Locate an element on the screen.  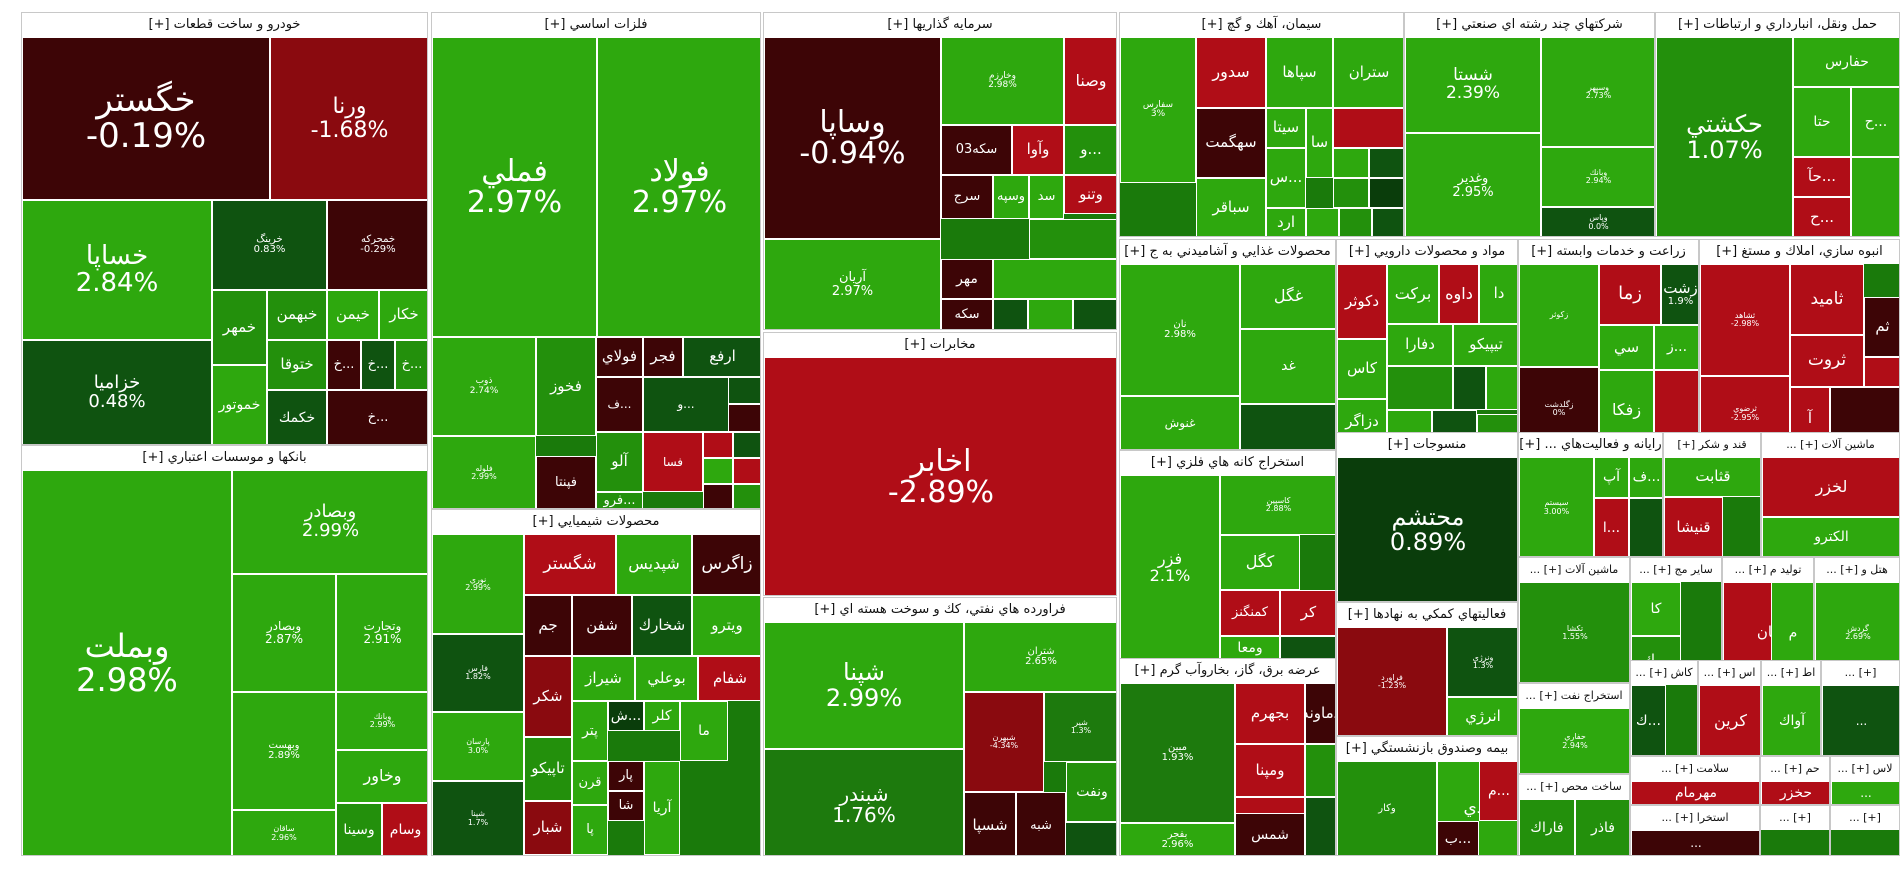
stock-tile: وسپهر 2.73% is located at coordinates (1597, 92).